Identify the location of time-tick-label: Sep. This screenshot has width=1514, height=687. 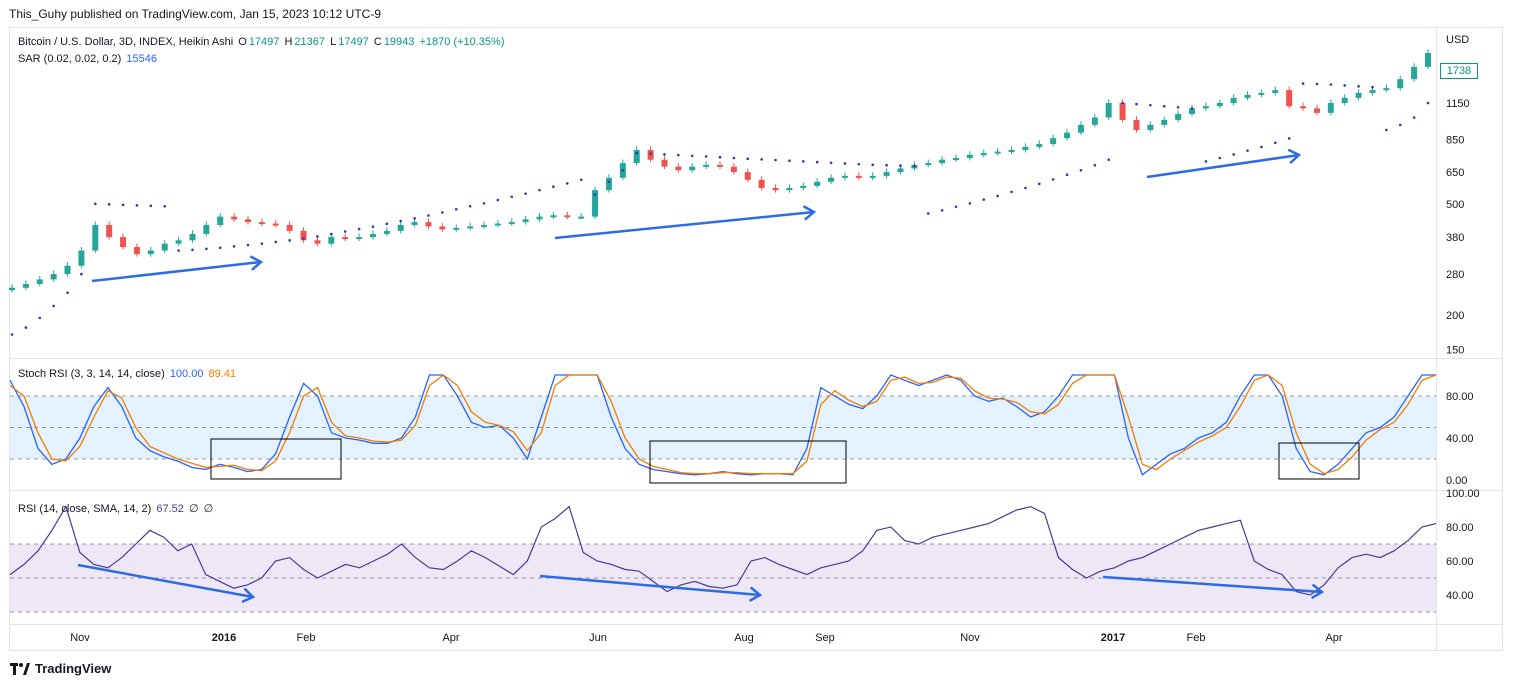
(825, 638).